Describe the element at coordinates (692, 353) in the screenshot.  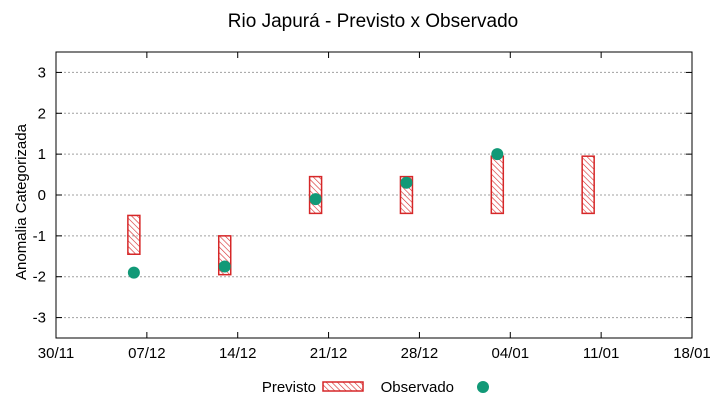
I see `x-tick-label: 18/01` at that location.